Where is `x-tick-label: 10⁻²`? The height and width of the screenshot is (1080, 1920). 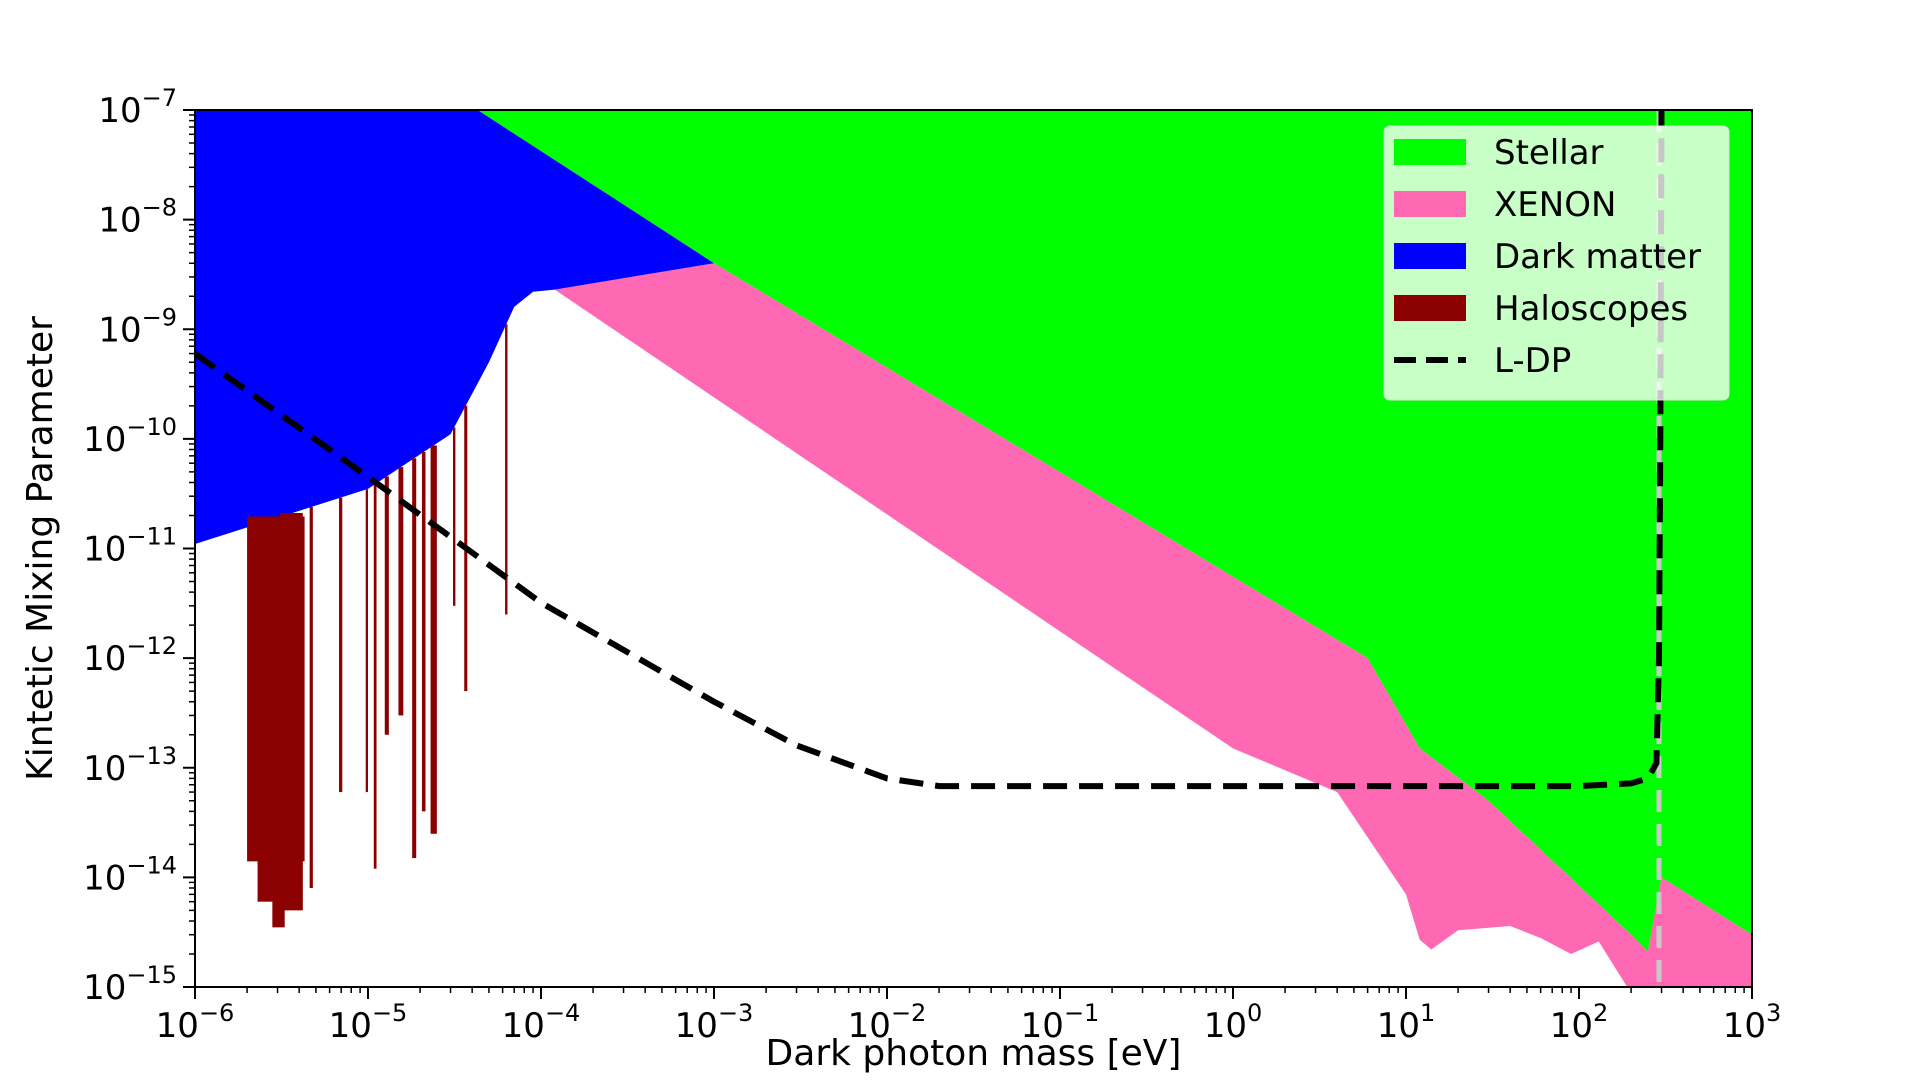 x-tick-label: 10⁻² is located at coordinates (887, 1022).